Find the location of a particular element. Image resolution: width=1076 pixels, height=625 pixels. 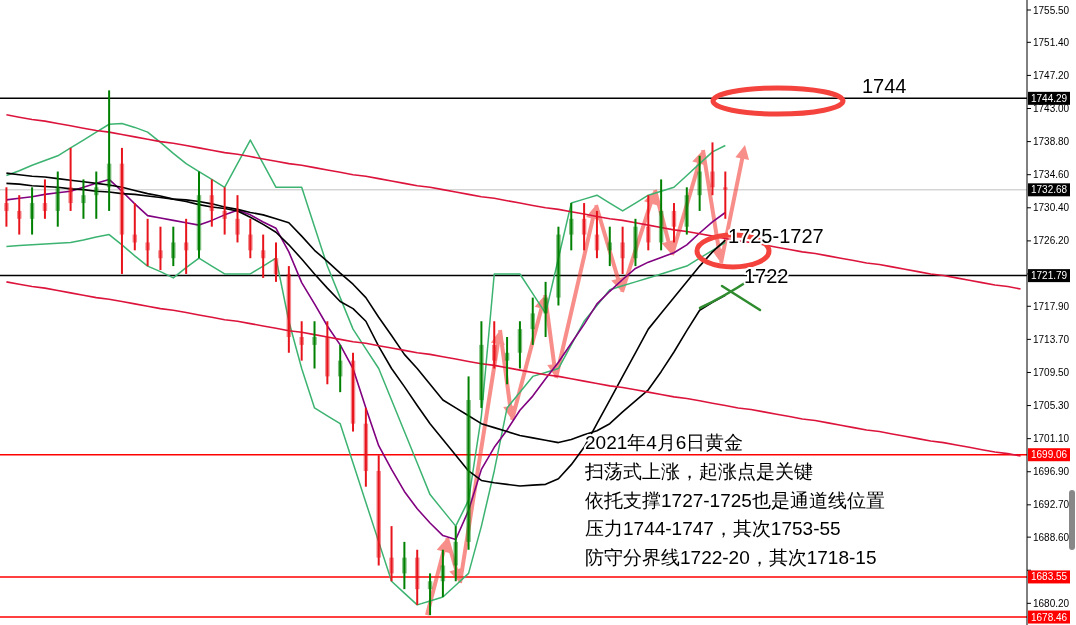

annotation: 扫荡式上涨，起涨点是关键 is located at coordinates (698, 471).